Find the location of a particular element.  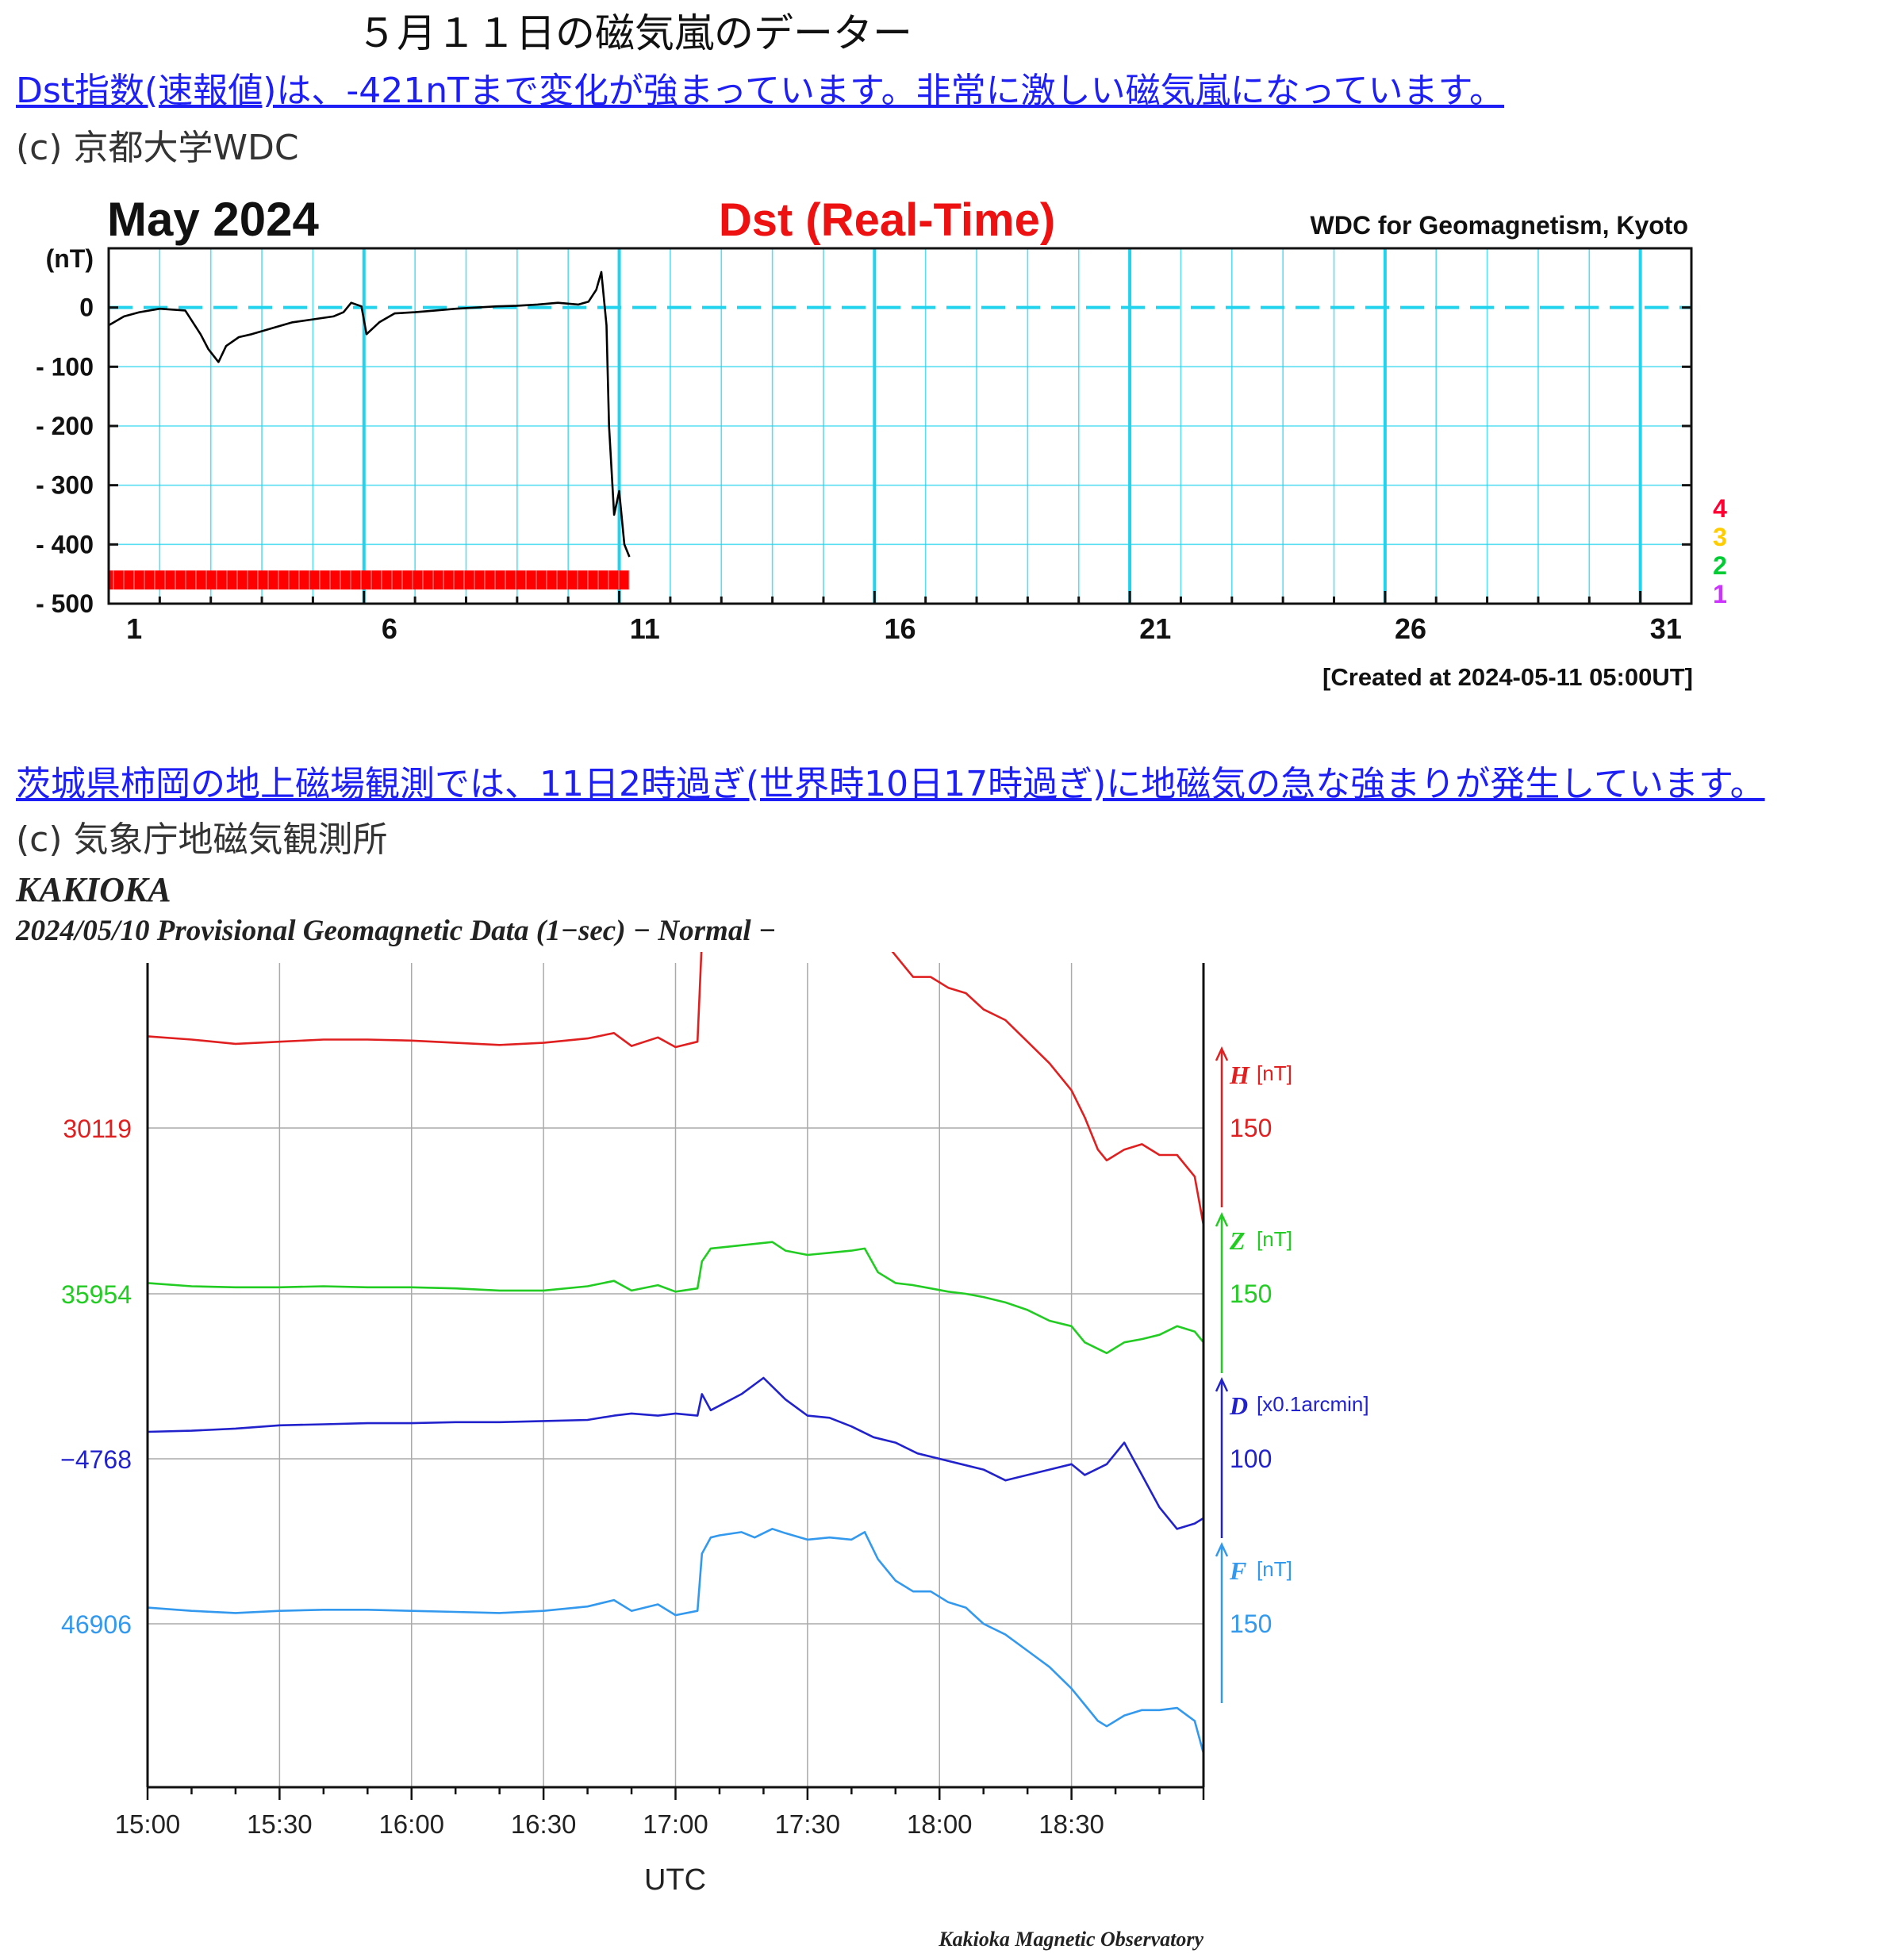

dst-kp-bar is located at coordinates (369, 580).